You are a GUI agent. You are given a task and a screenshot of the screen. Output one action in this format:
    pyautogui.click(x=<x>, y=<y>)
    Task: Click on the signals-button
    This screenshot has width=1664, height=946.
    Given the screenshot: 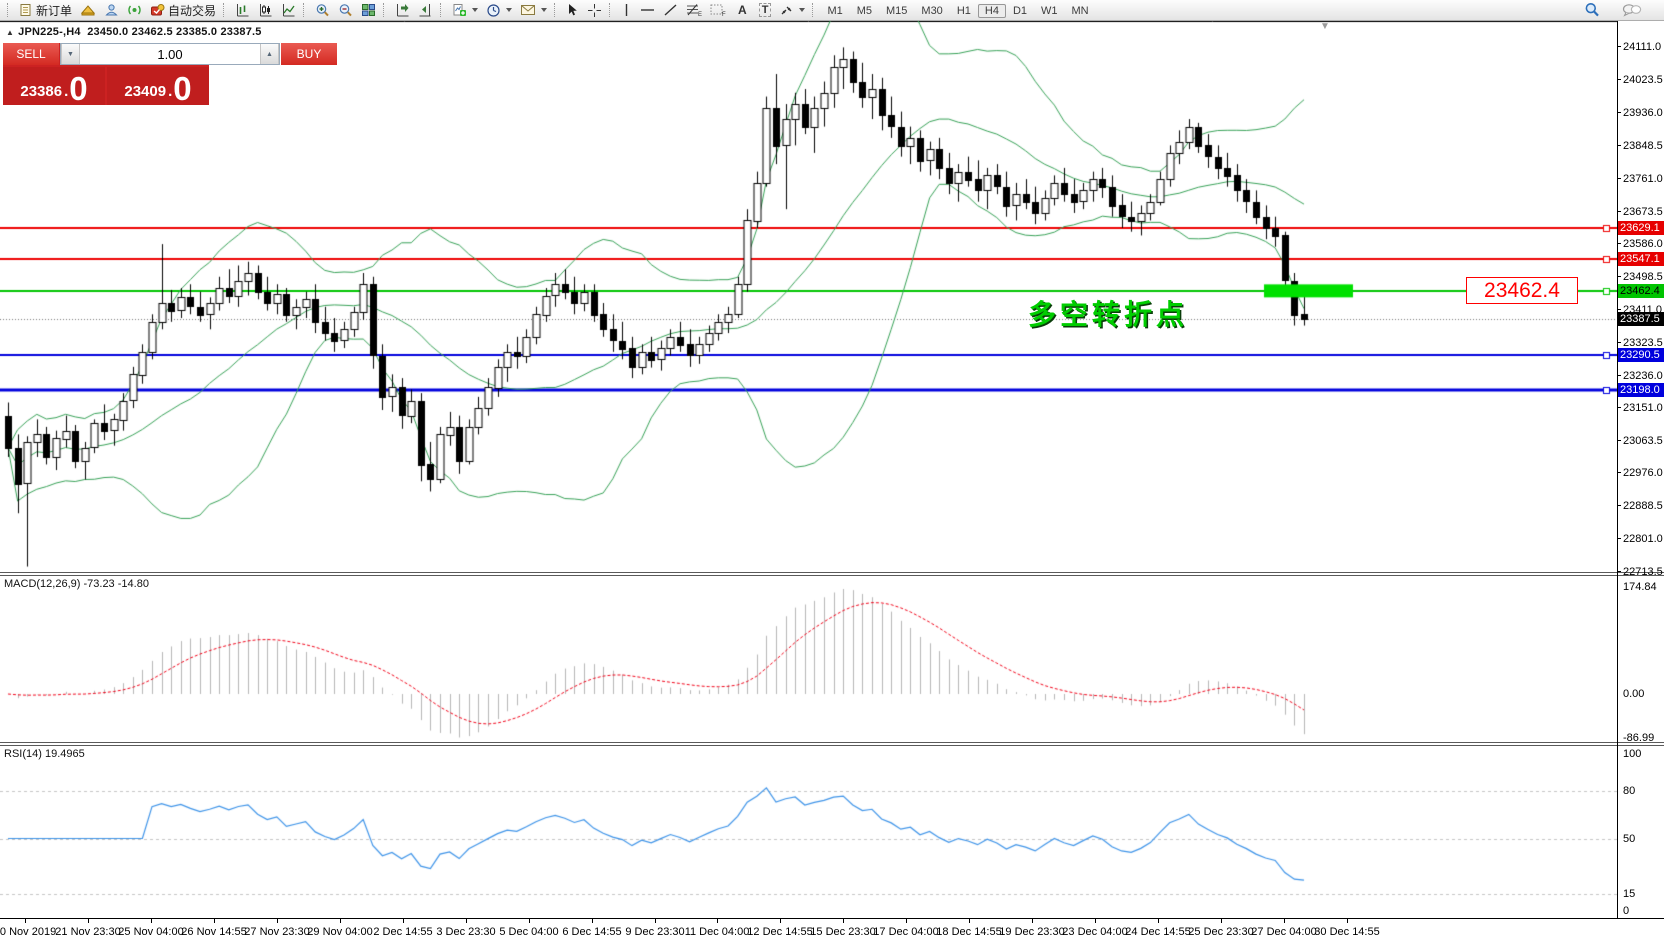 What is the action you would take?
    pyautogui.click(x=134, y=10)
    